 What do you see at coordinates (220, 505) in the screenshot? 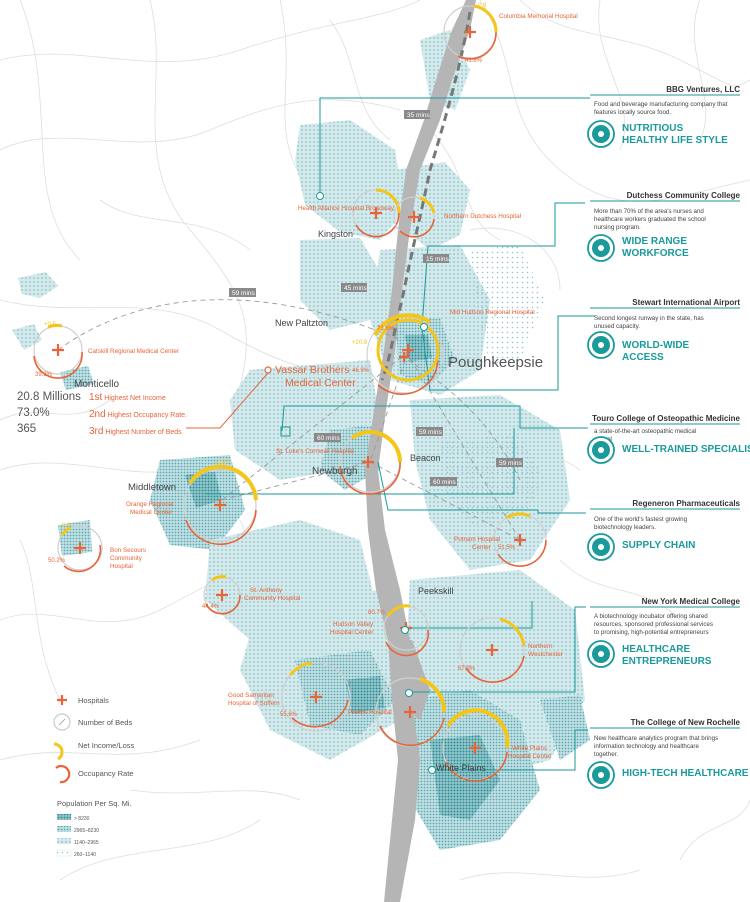
I see `hospital-orange-regional` at bounding box center [220, 505].